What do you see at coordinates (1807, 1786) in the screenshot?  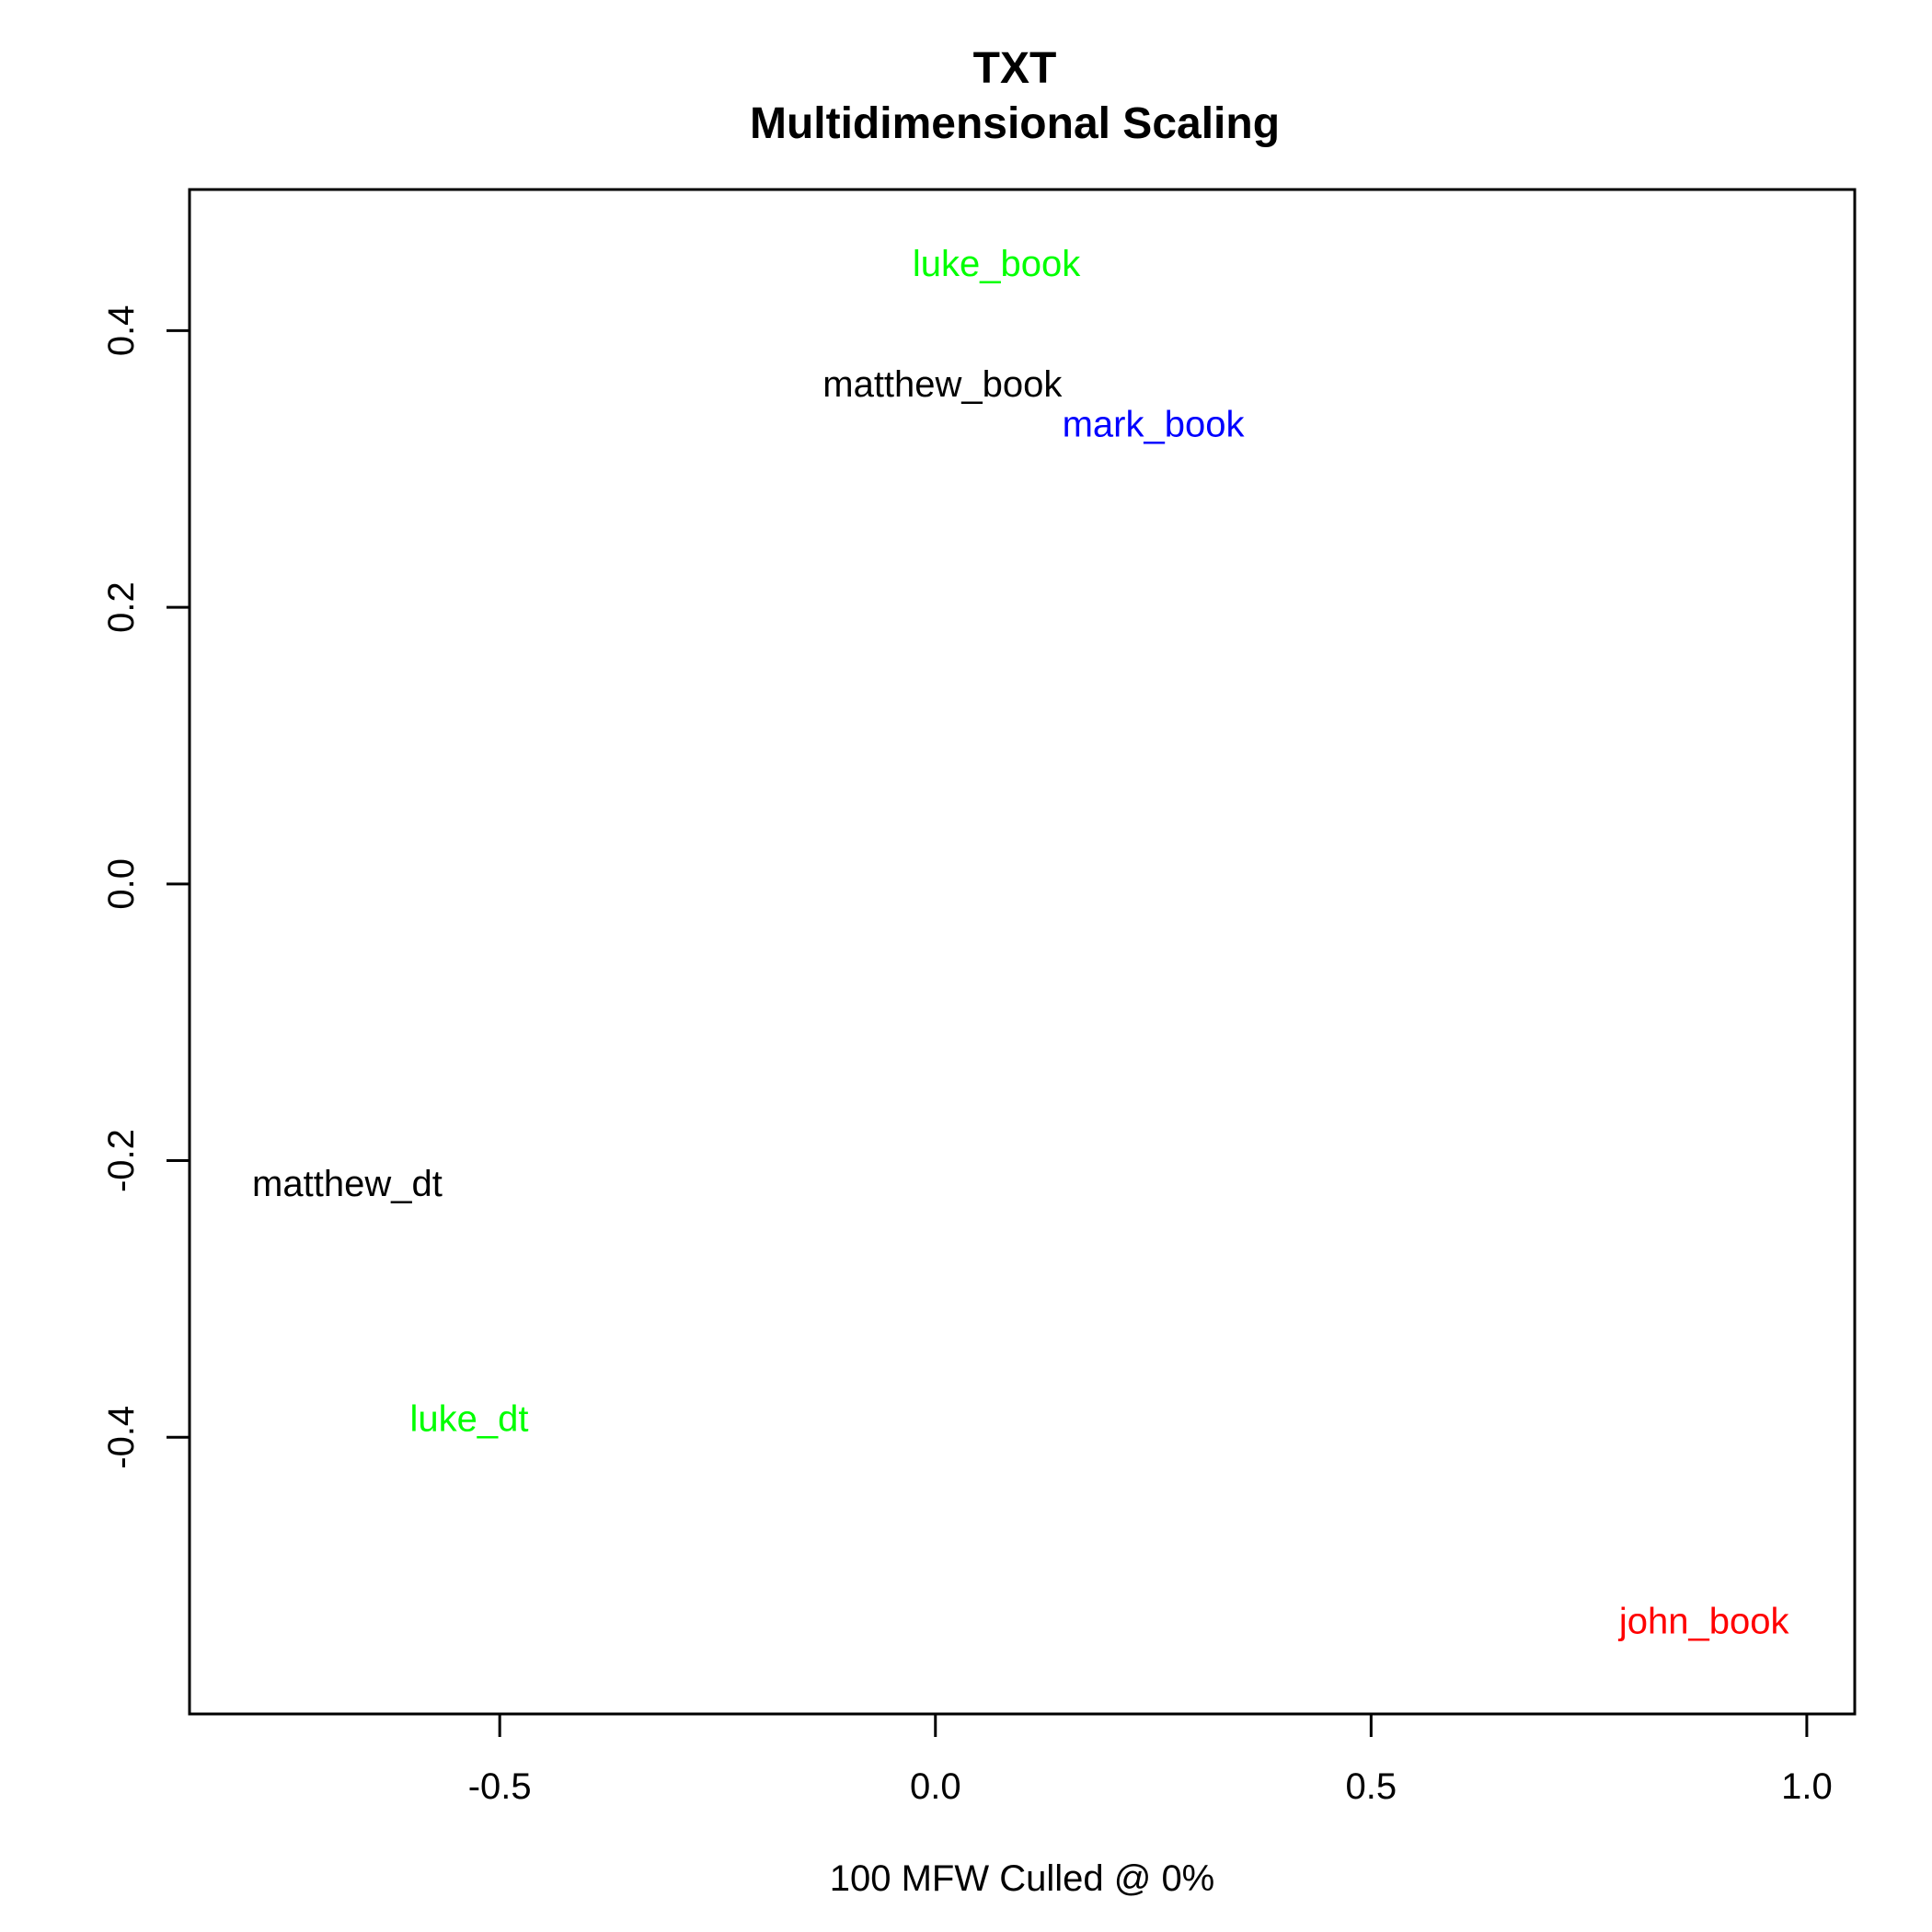 I see `x-tick-label: 1.0` at bounding box center [1807, 1786].